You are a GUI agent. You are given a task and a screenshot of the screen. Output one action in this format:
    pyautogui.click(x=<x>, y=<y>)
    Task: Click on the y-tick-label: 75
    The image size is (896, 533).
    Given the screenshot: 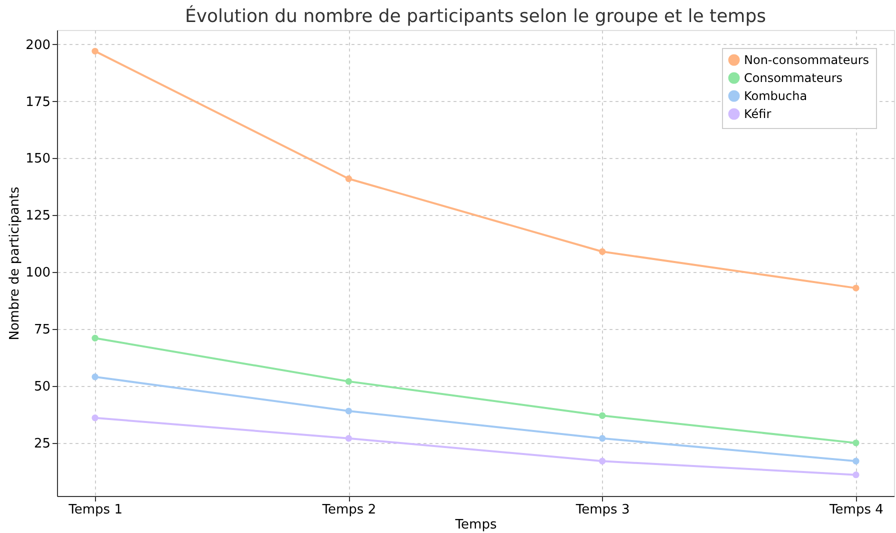 What is the action you would take?
    pyautogui.click(x=42, y=330)
    